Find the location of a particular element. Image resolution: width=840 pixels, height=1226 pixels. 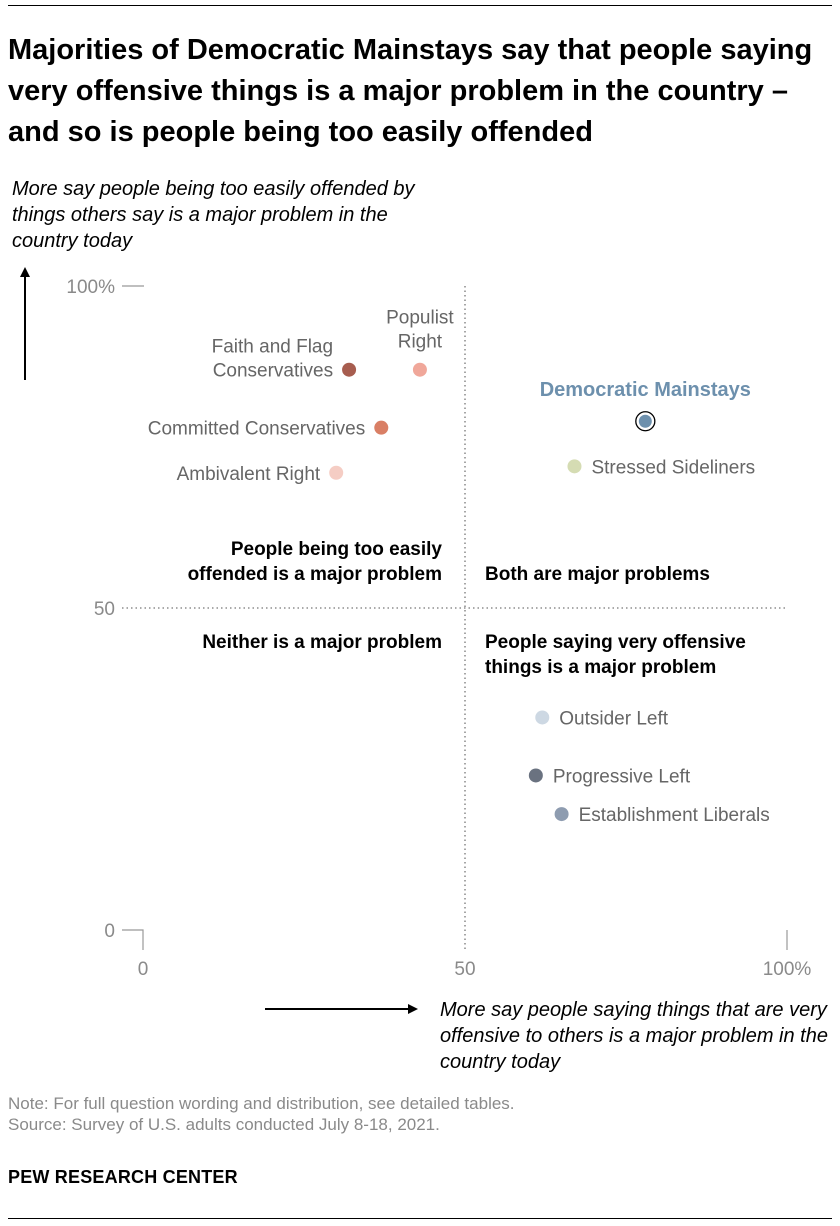

point-label-line: Ambivalent Right is located at coordinates (249, 474).